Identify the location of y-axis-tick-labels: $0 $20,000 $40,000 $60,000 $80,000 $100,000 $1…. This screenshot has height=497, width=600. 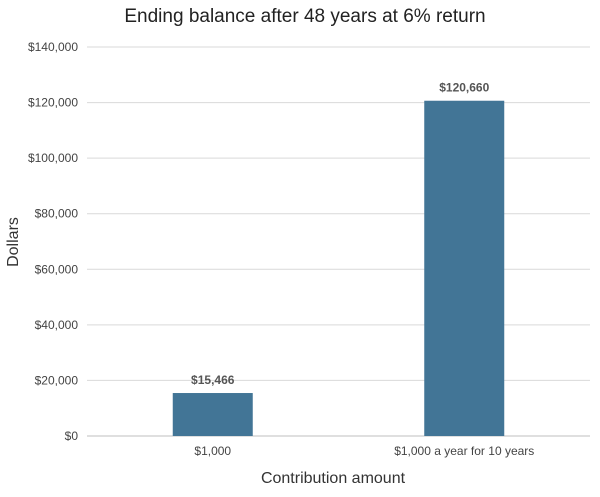
(53, 241).